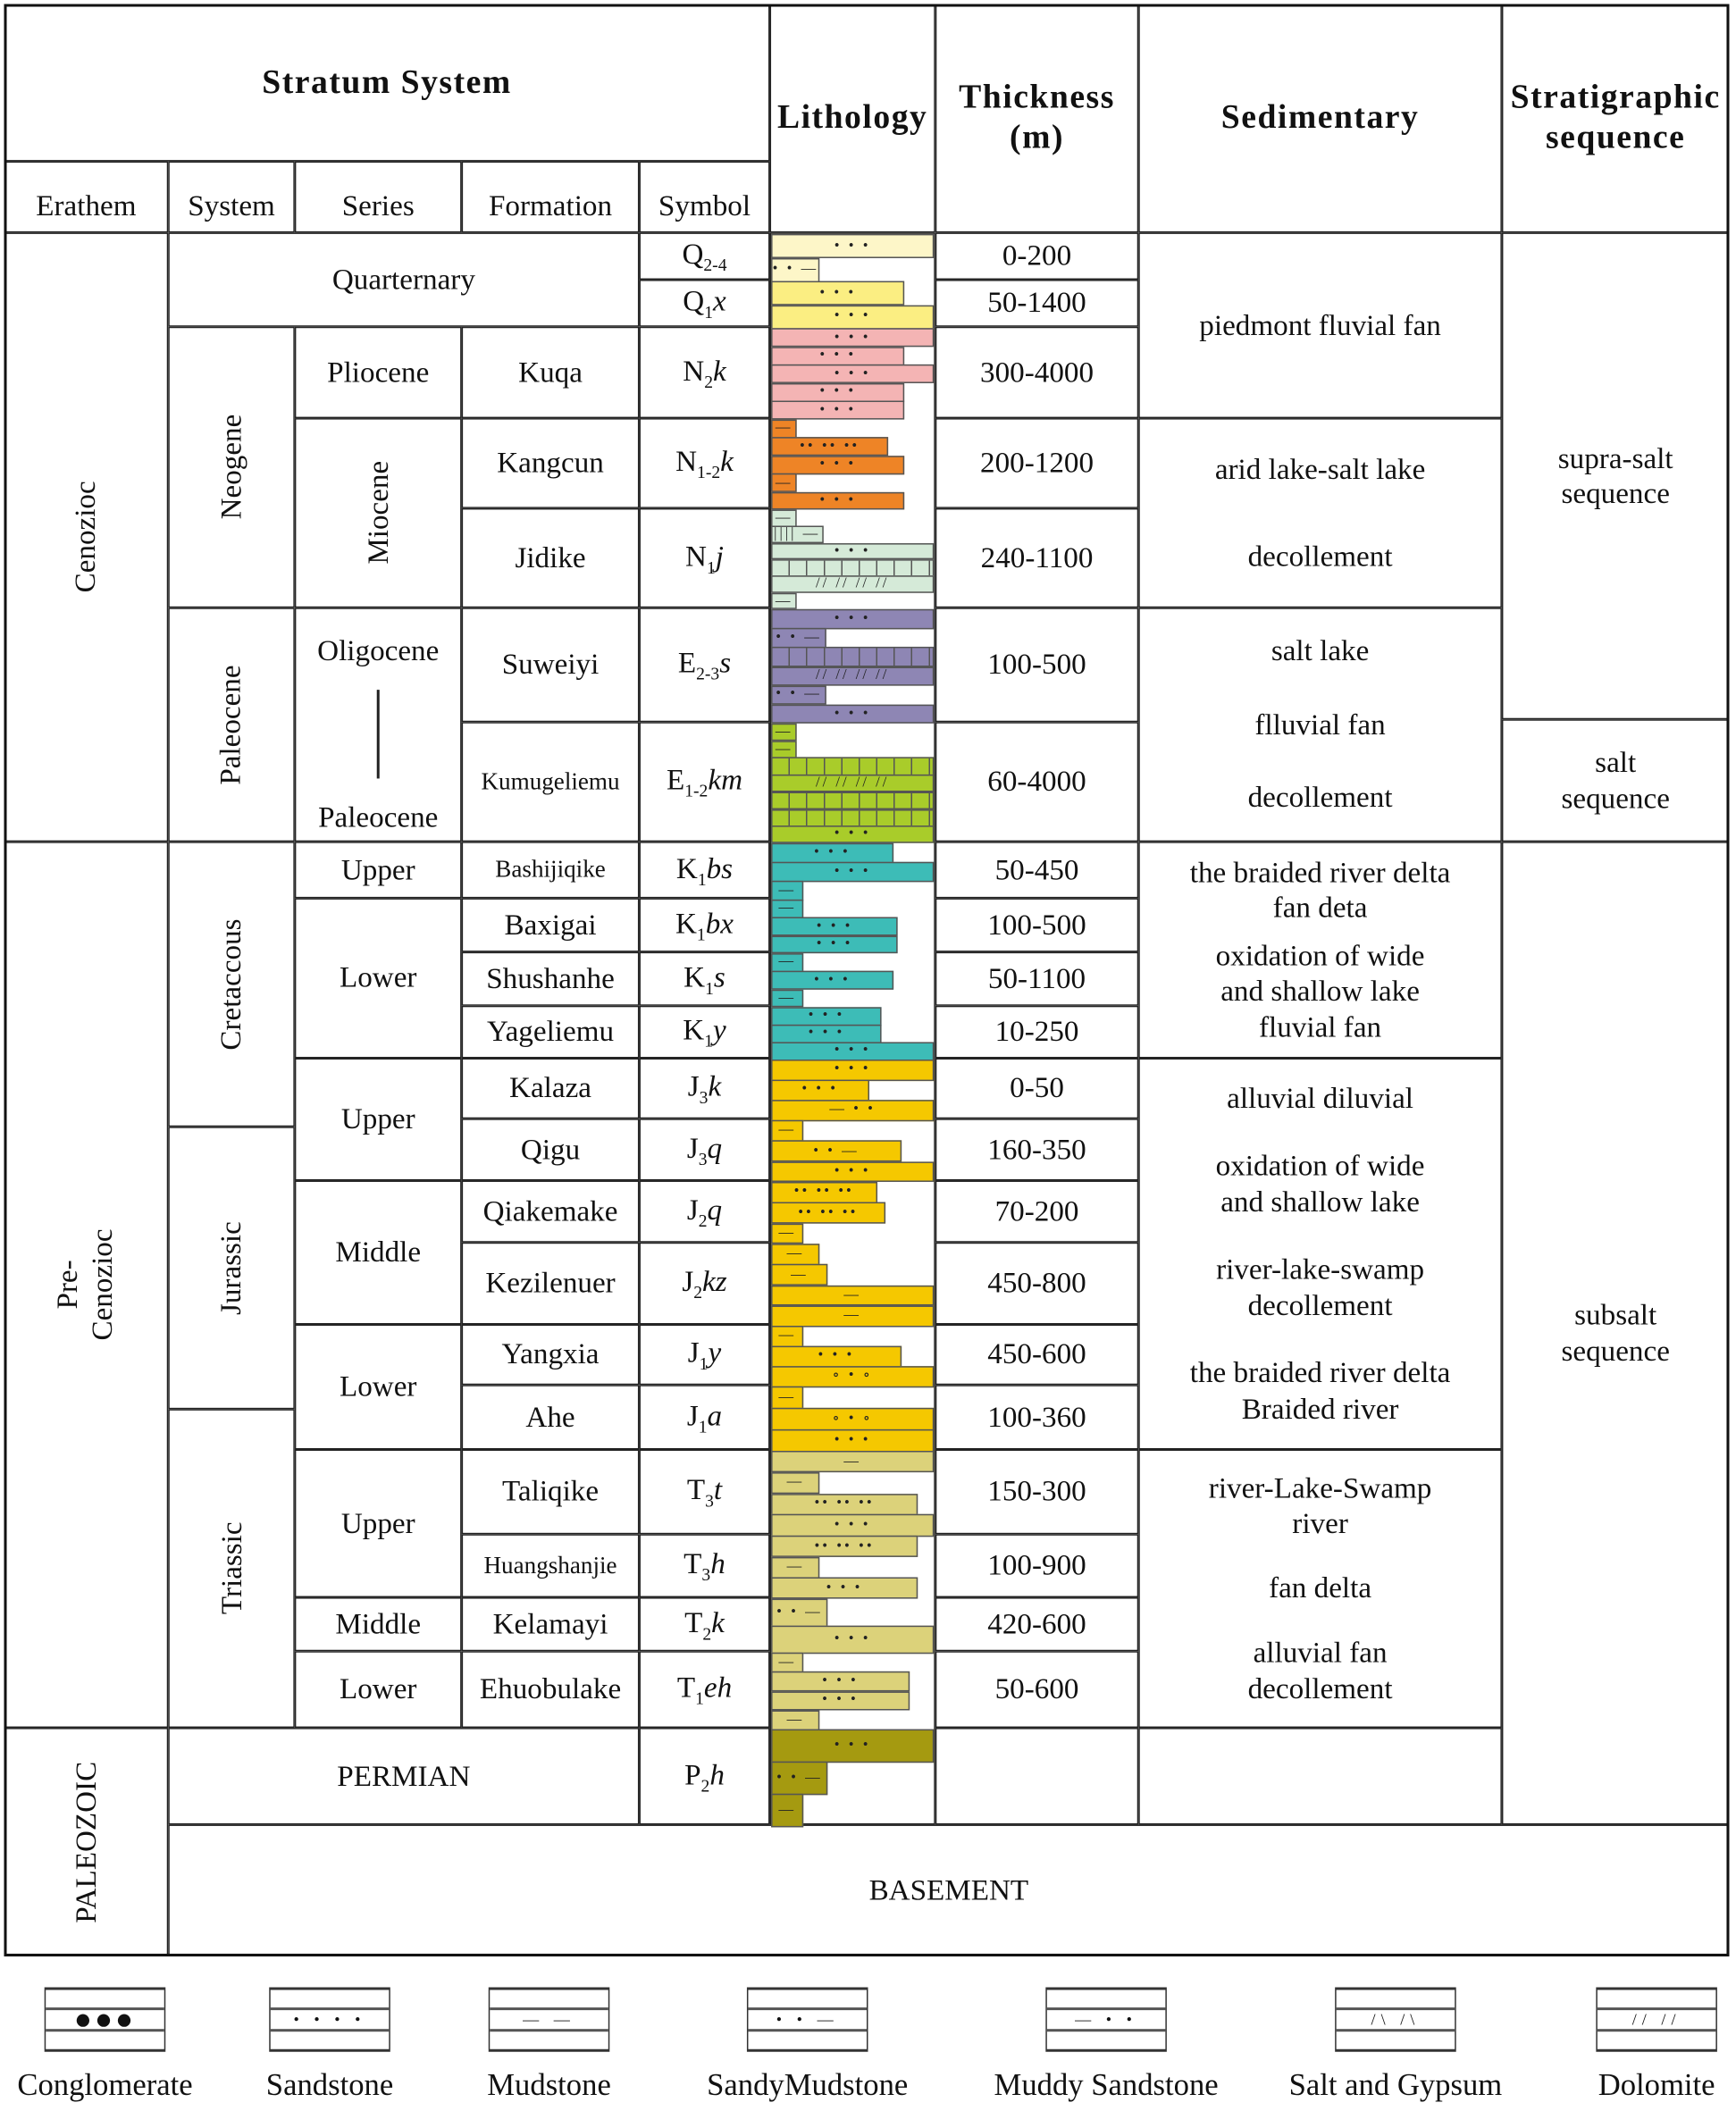 This screenshot has width=1736, height=2111. Describe the element at coordinates (1615, 476) in the screenshot. I see `sequence-supra-salt: supra-salt sequence` at that location.